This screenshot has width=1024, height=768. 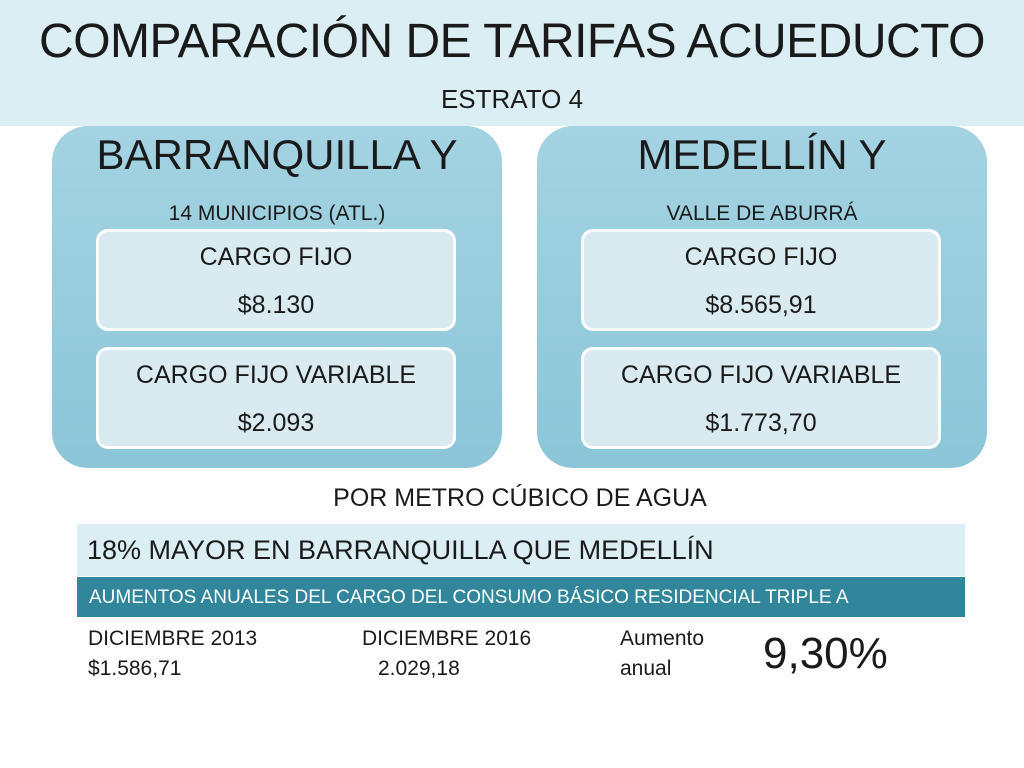 I want to click on city-title: BARRANQUILLA Y, so click(x=277, y=154).